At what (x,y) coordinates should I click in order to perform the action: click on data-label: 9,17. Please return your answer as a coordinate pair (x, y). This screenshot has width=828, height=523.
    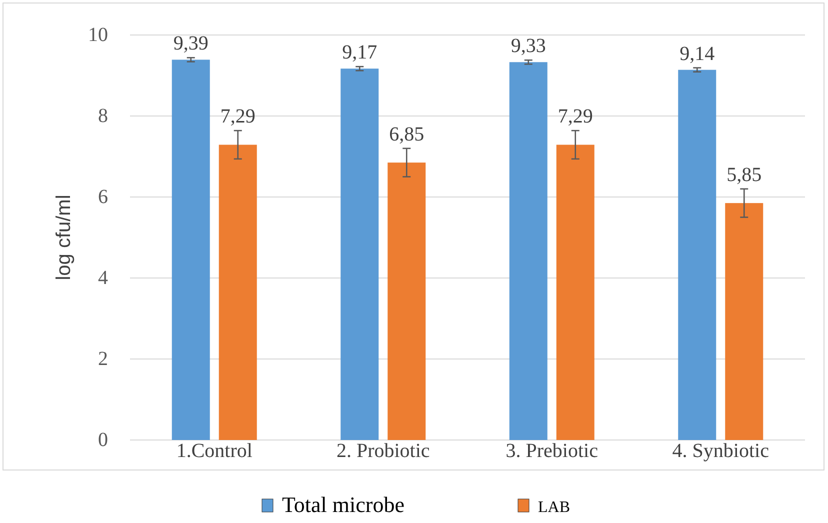
    Looking at the image, I should click on (360, 53).